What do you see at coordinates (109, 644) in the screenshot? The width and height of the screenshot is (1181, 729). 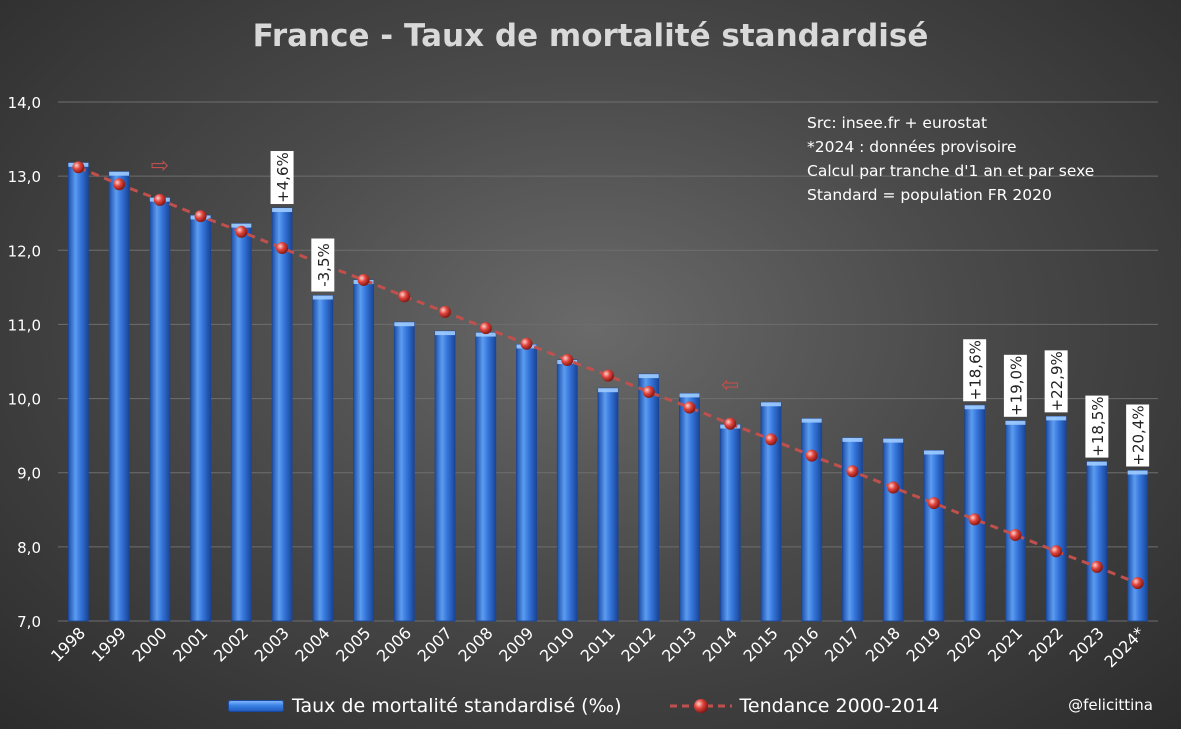 I see `x-tick-label: 1999` at bounding box center [109, 644].